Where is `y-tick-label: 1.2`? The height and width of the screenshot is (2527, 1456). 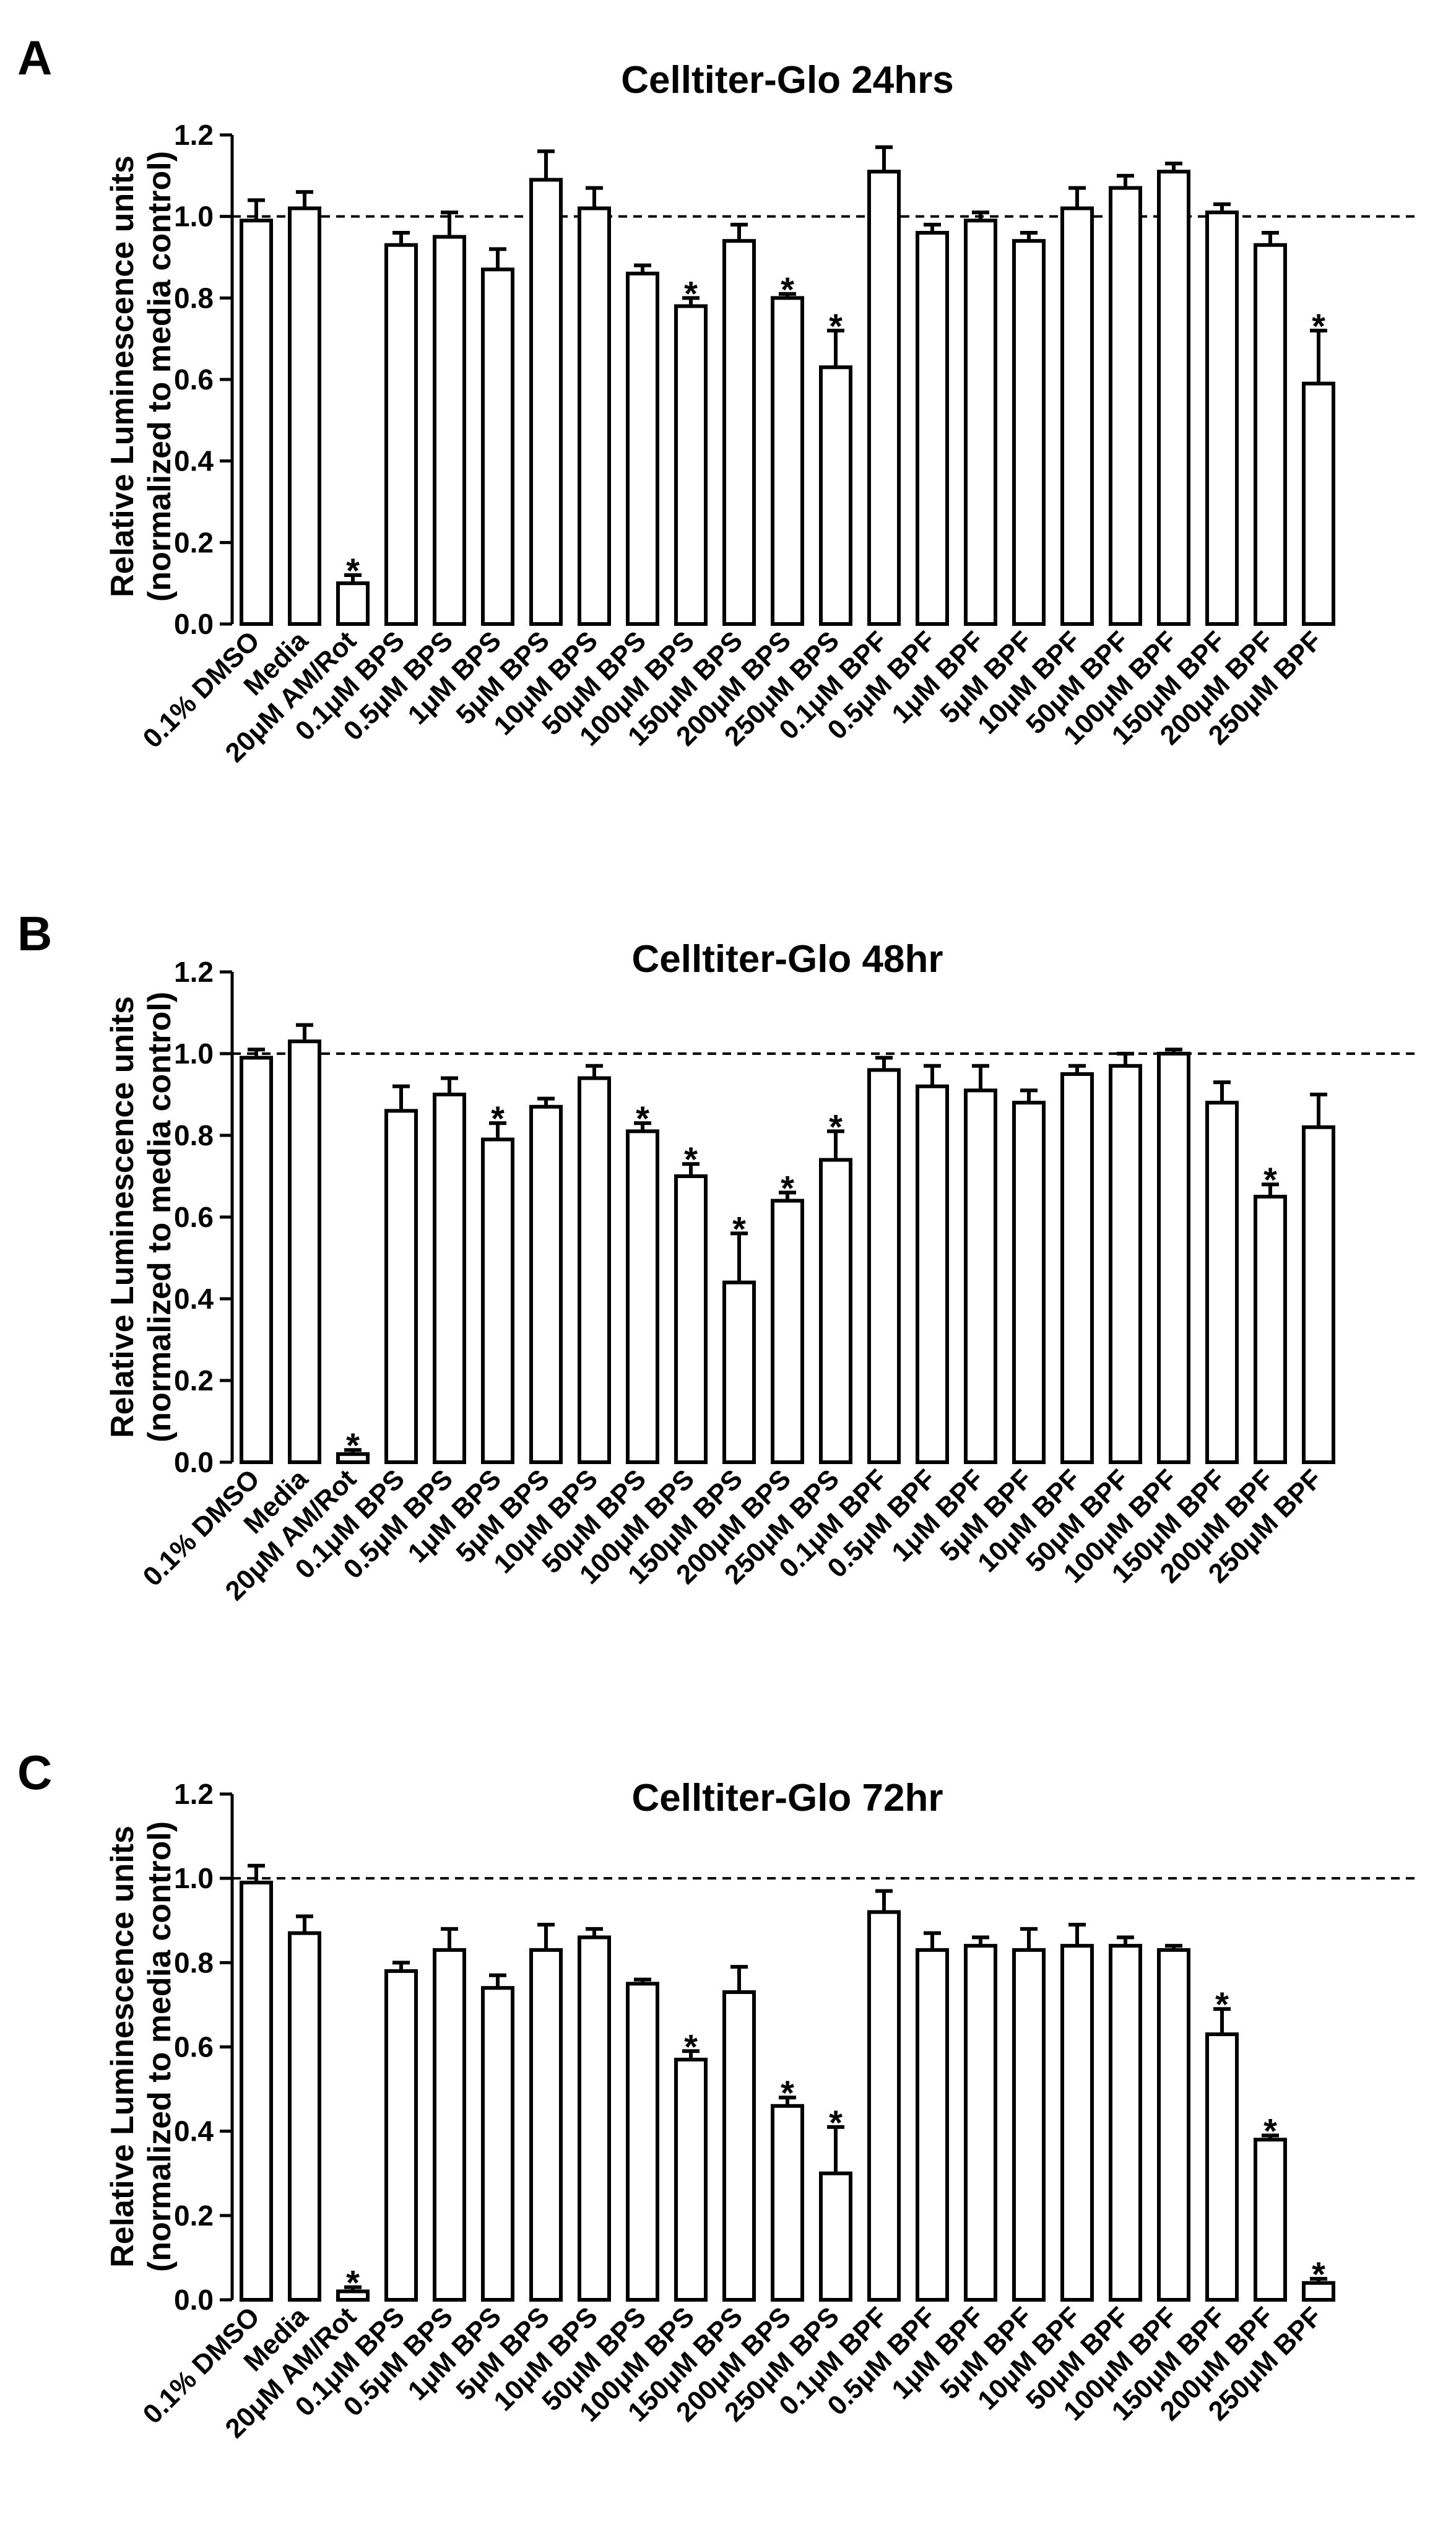
y-tick-label: 1.2 is located at coordinates (194, 1794).